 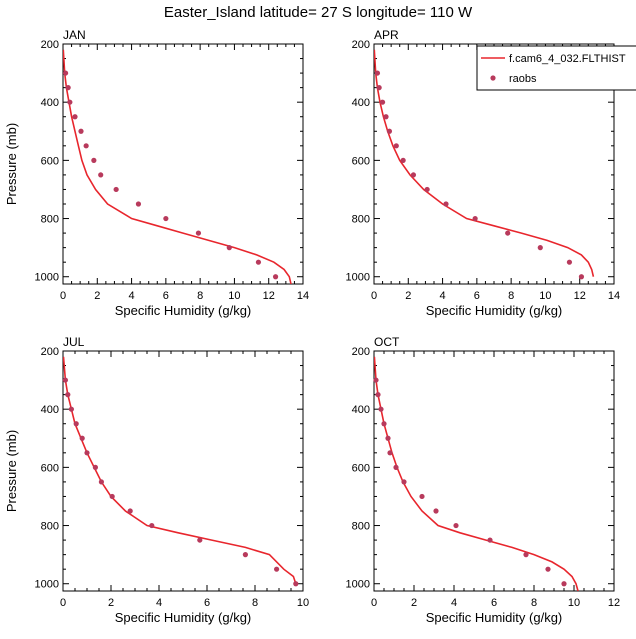 What do you see at coordinates (386, 35) in the screenshot?
I see `panel-label: APR` at bounding box center [386, 35].